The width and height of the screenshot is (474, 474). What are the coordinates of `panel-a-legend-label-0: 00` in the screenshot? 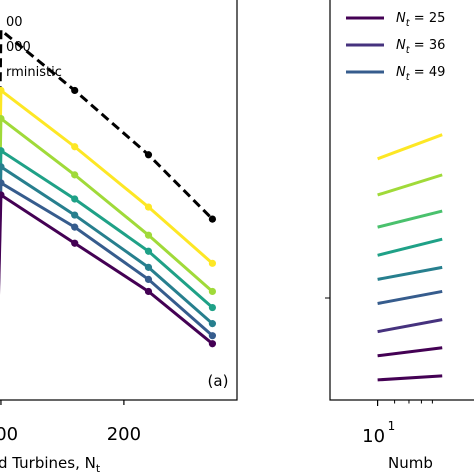 It's located at (14, 22).